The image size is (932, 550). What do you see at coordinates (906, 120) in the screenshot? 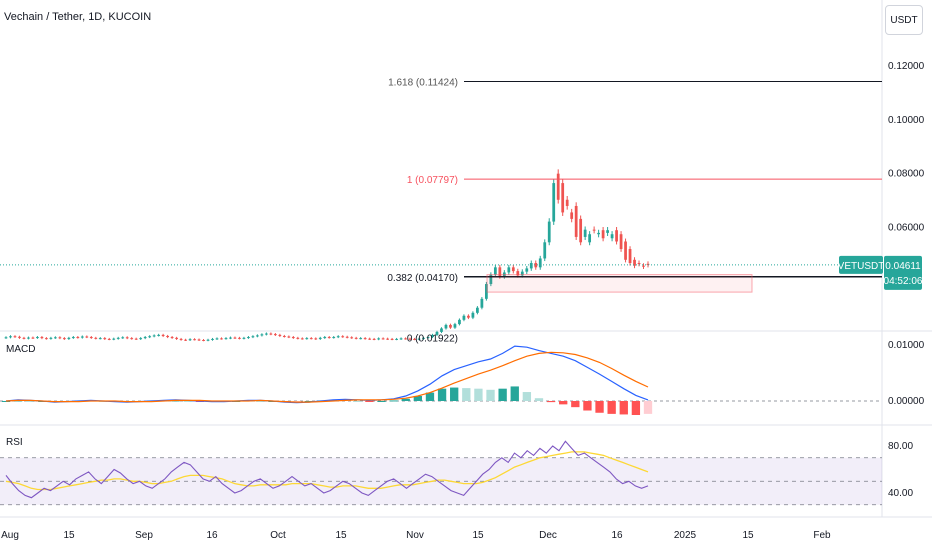
I see `price-axis-tick: 0.10000` at bounding box center [906, 120].